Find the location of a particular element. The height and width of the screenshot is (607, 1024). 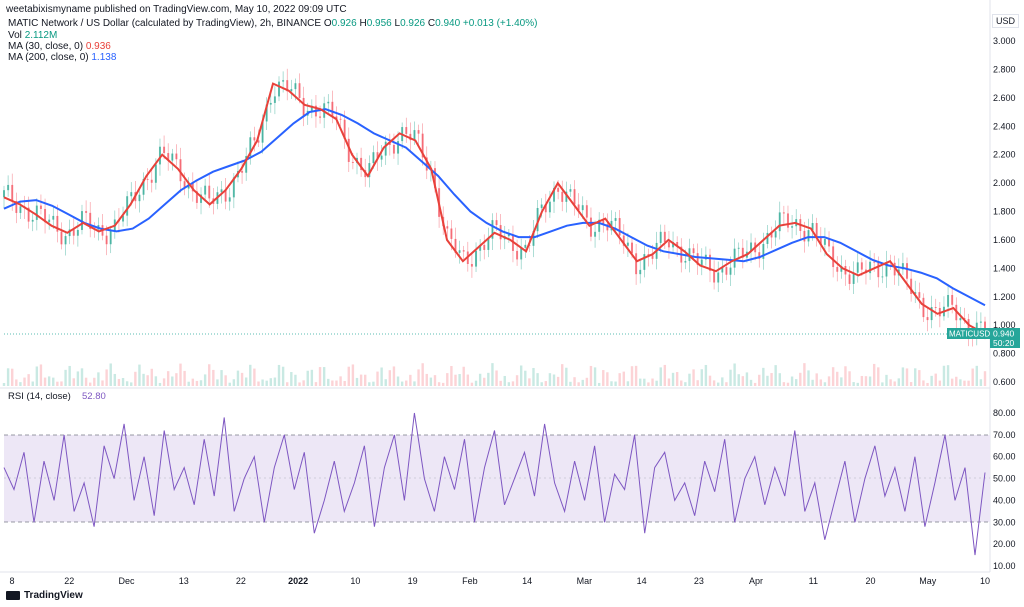

high-label: H is located at coordinates (363, 23).